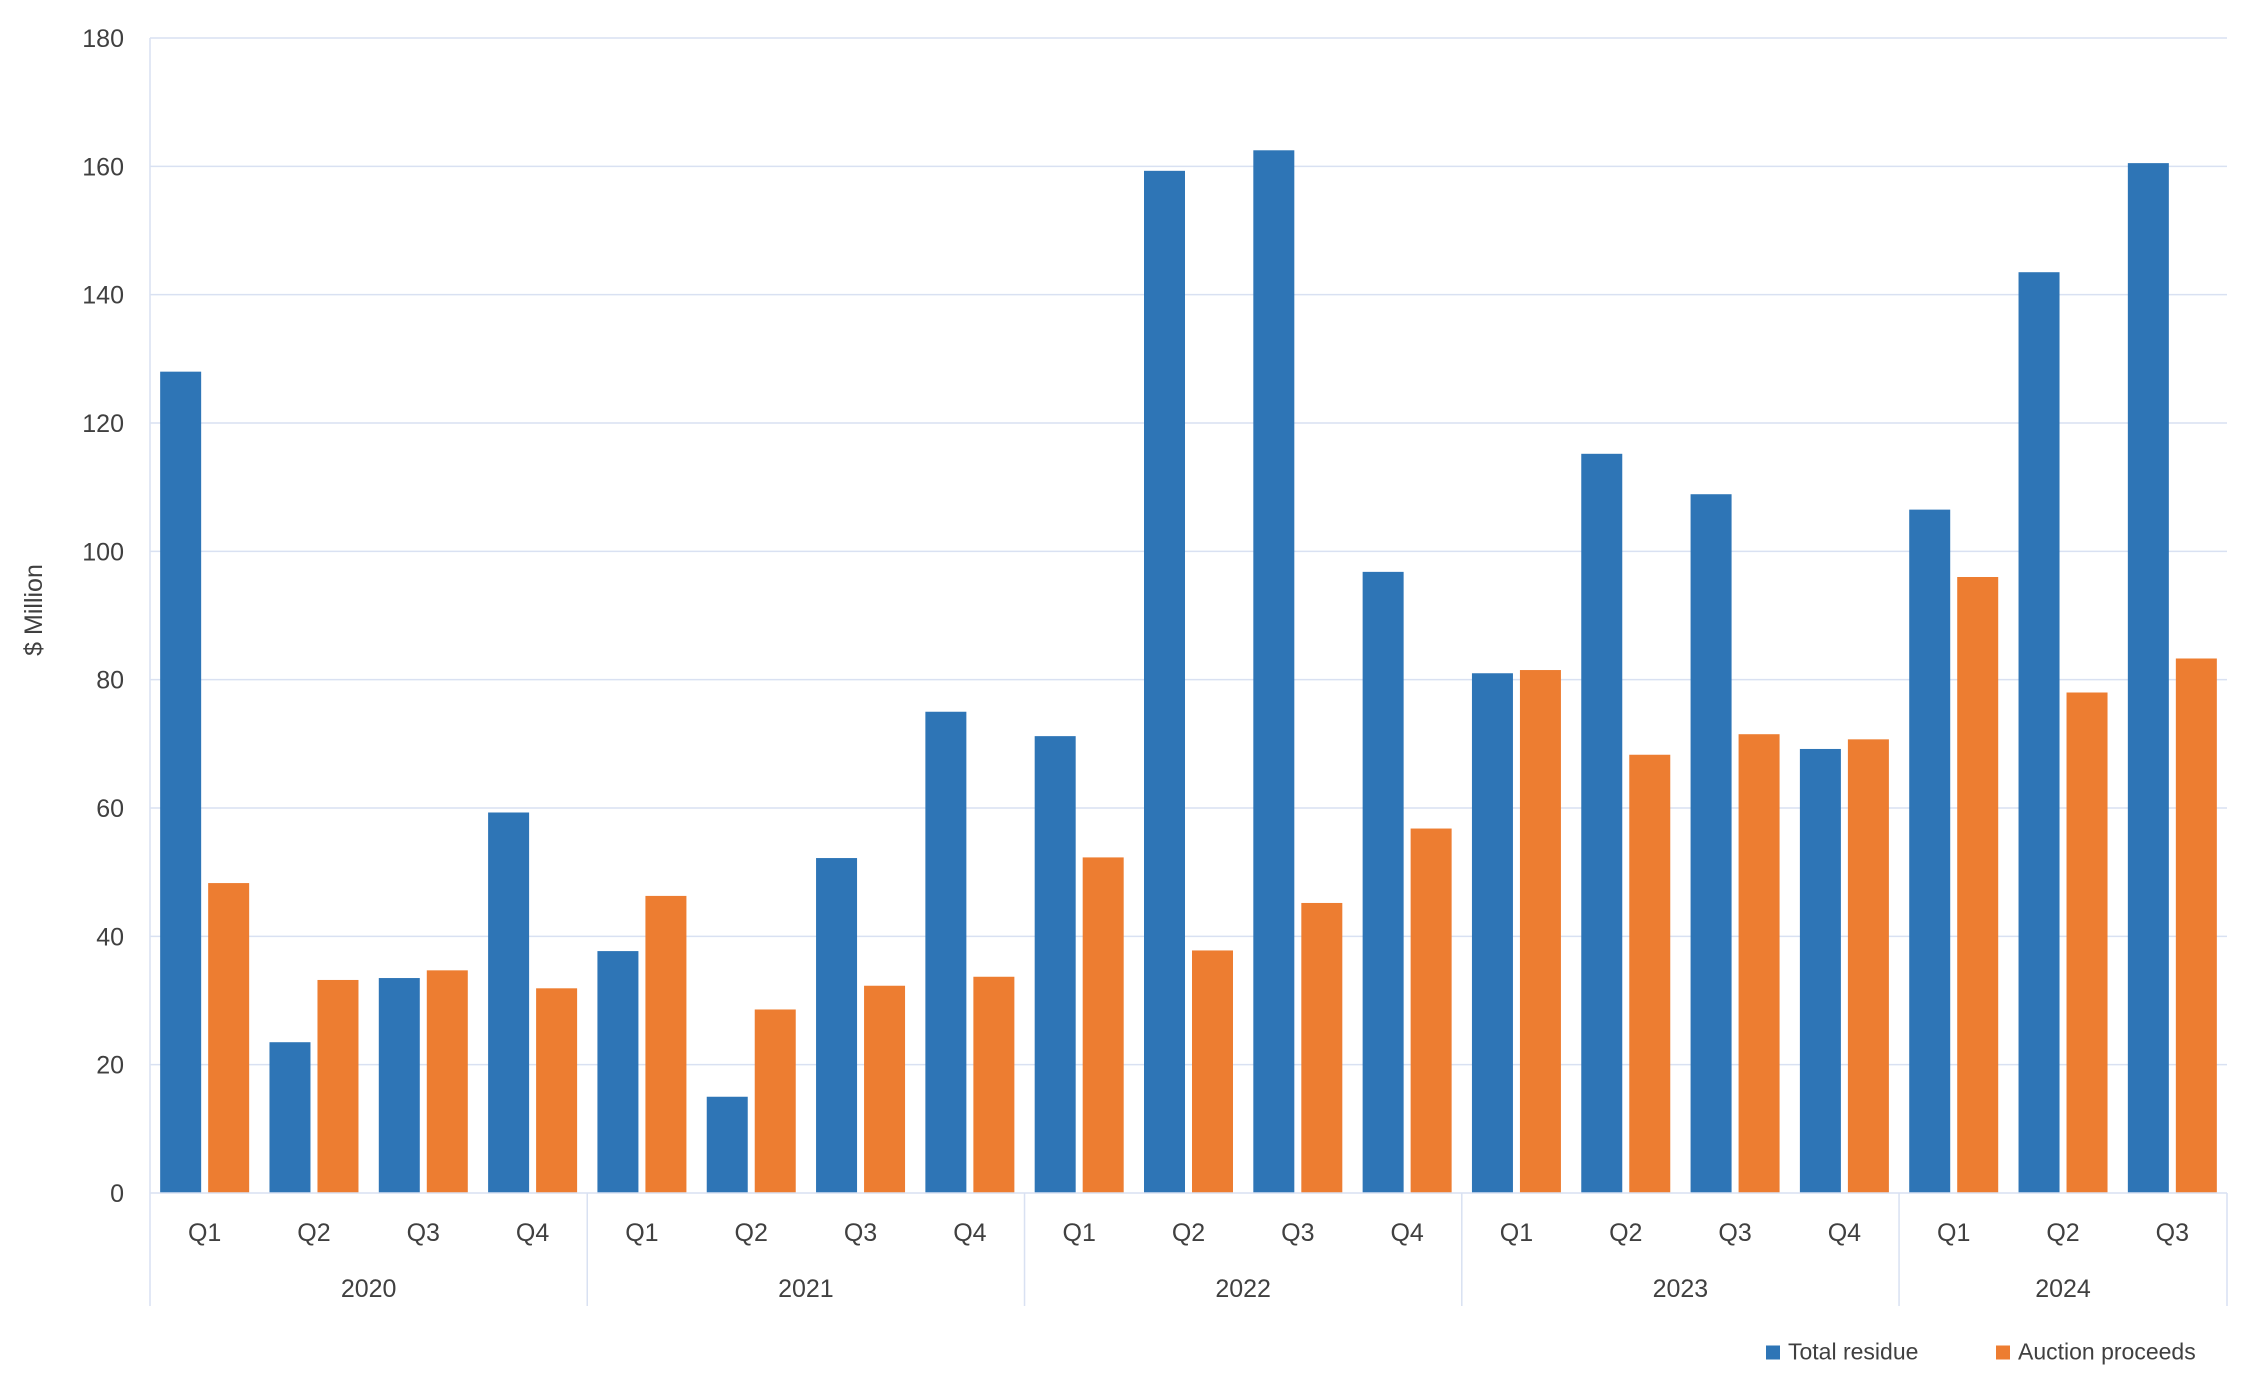 The height and width of the screenshot is (1386, 2257). I want to click on y-tick-label: 160, so click(103, 167).